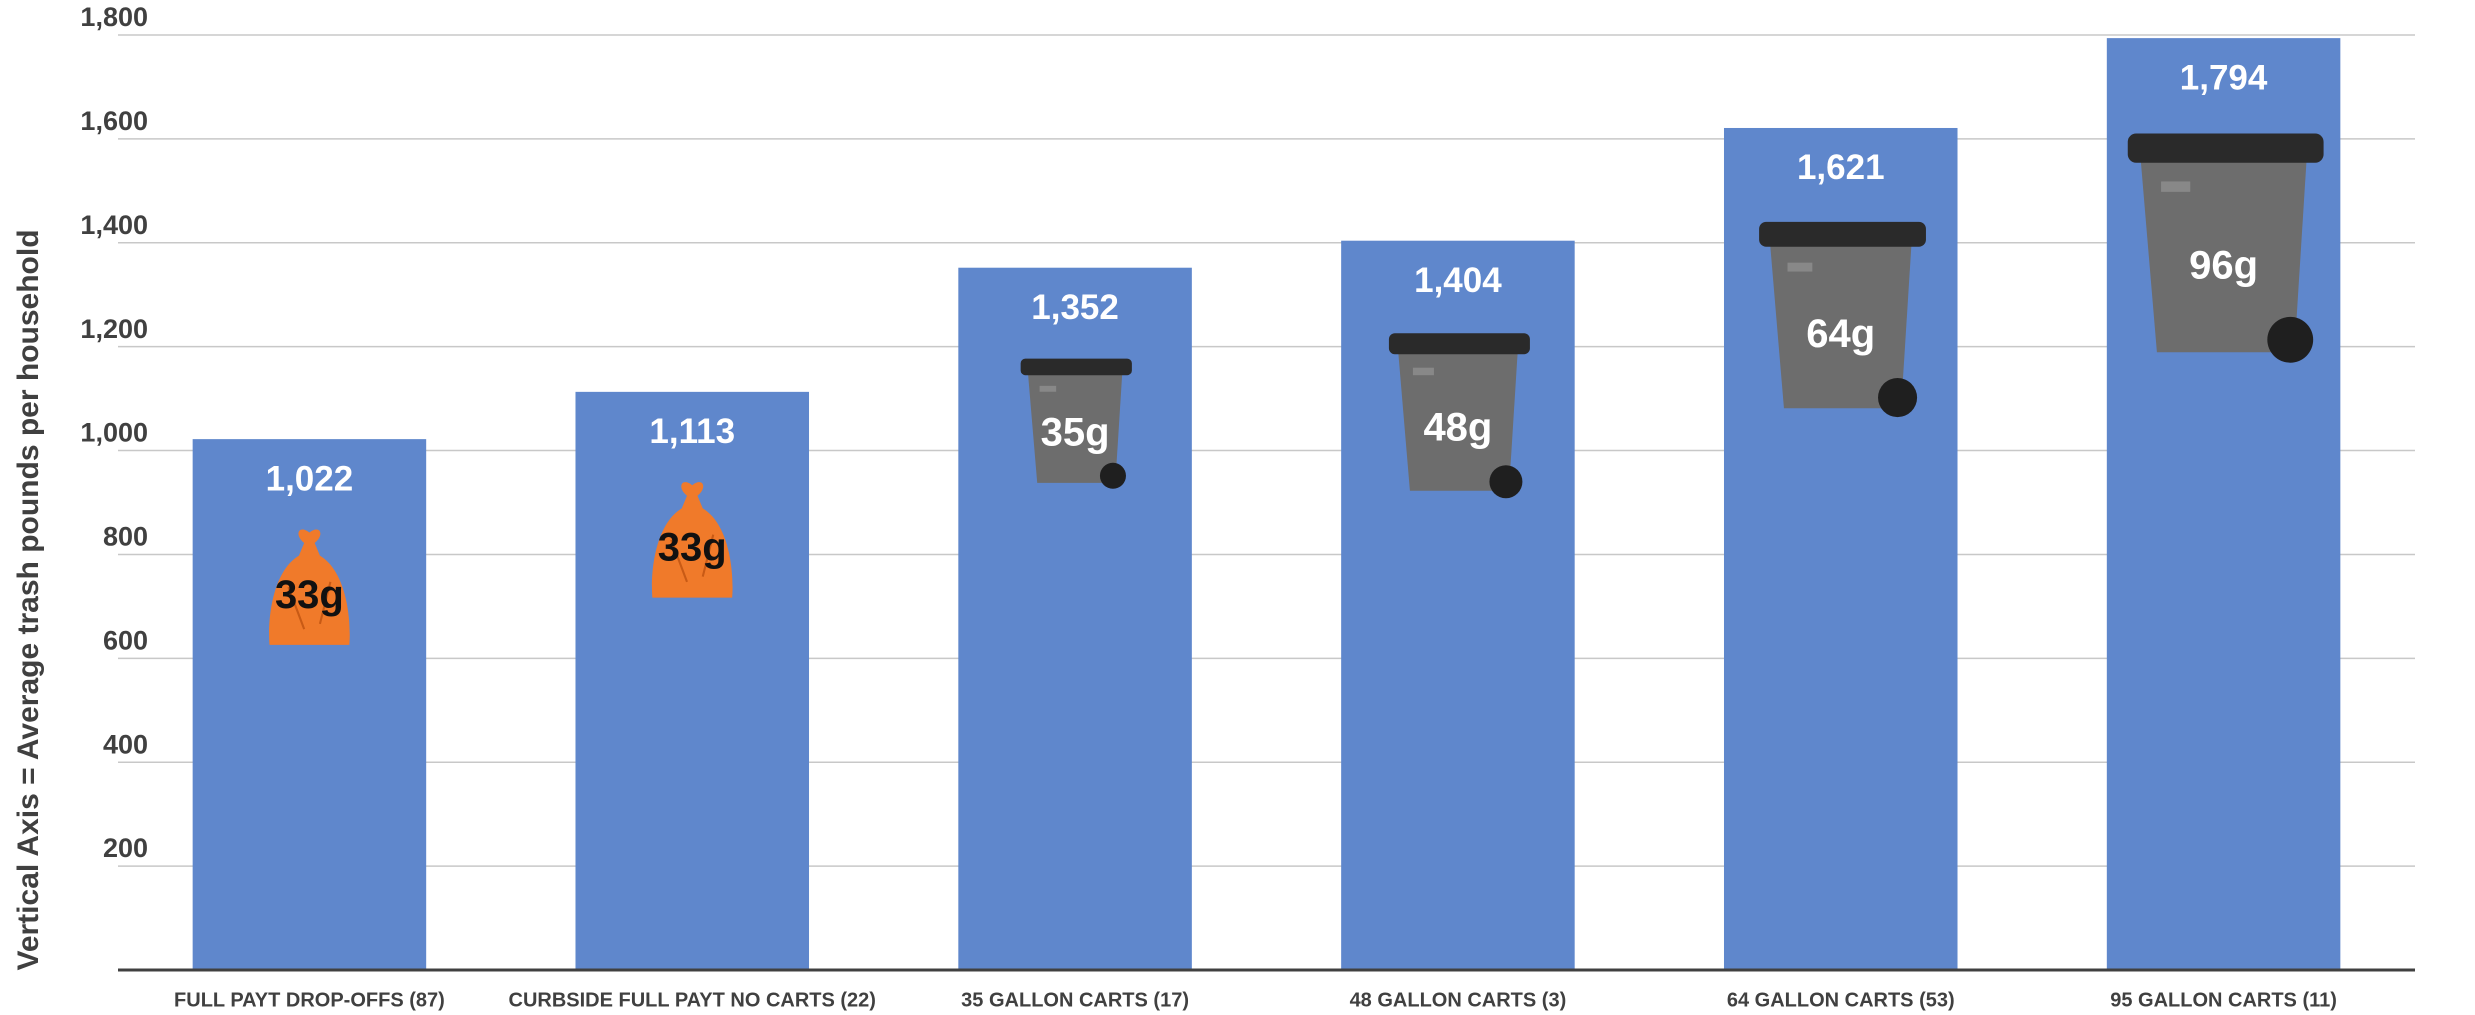  I want to click on x-tick-label: 48 GALLON CARTS (3), so click(1458, 1000).